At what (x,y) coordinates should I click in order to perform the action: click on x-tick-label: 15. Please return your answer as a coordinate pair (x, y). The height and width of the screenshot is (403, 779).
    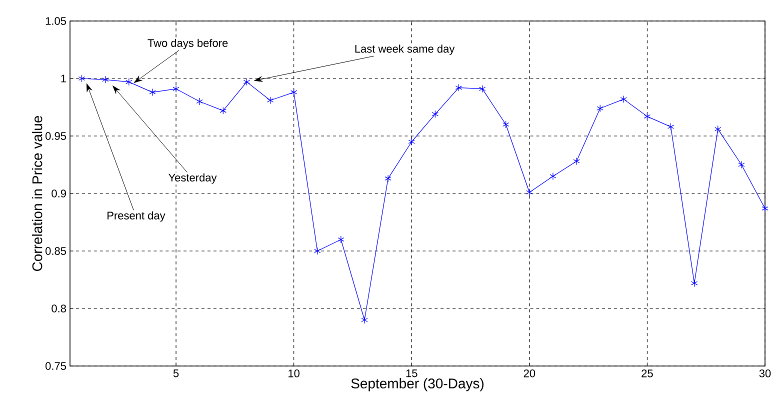
    Looking at the image, I should click on (412, 374).